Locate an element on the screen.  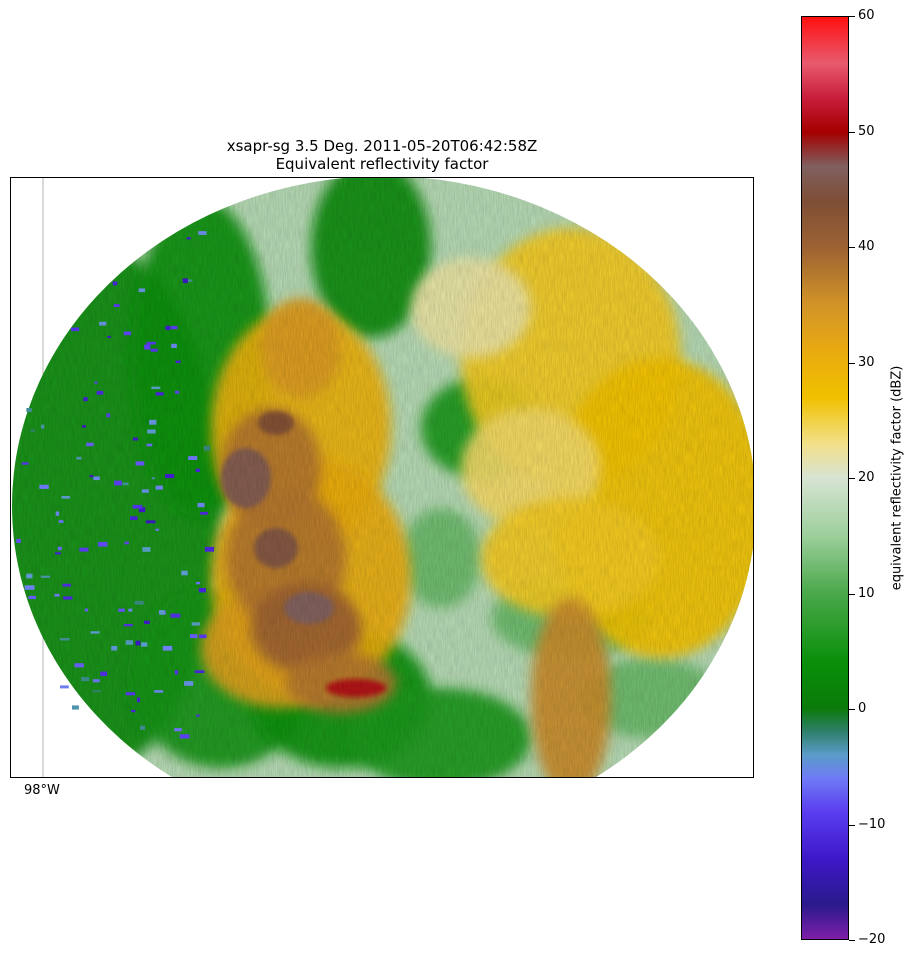
x-tick-label: 98°W is located at coordinates (42, 790).